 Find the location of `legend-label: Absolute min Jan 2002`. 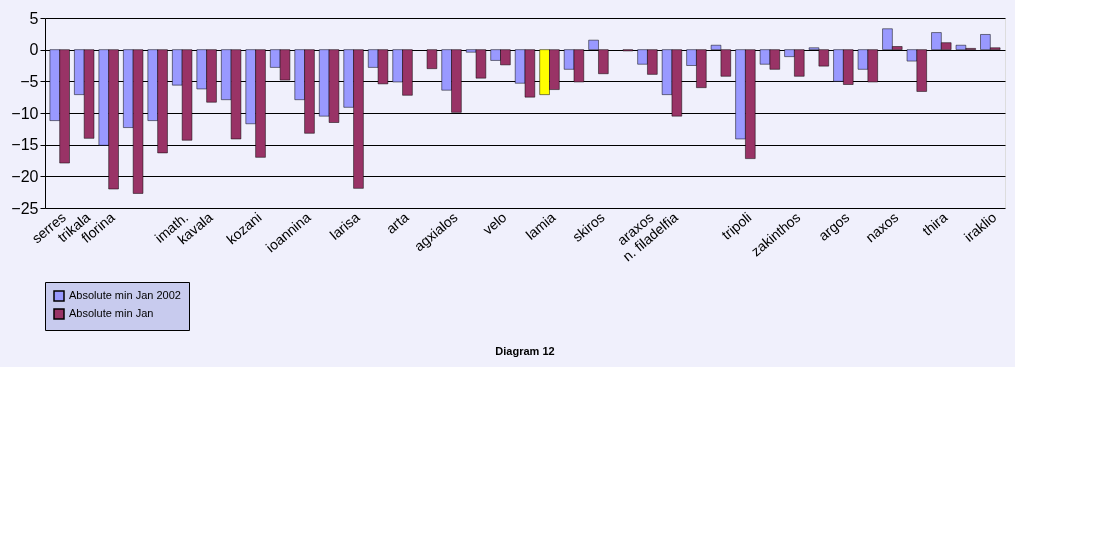

legend-label: Absolute min Jan 2002 is located at coordinates (125, 295).